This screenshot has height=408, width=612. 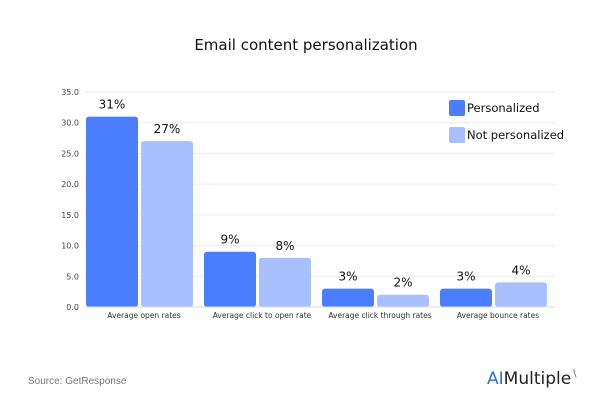 What do you see at coordinates (262, 315) in the screenshot?
I see `x-tick-label: Average click to open rate` at bounding box center [262, 315].